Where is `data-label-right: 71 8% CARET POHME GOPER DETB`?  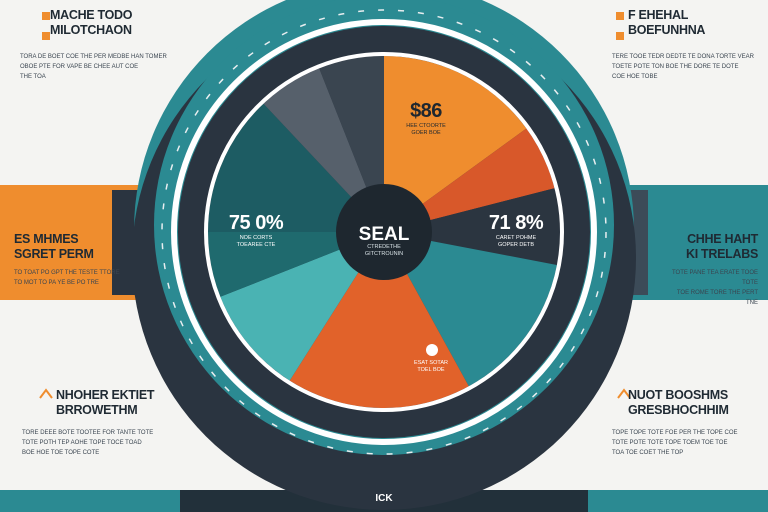 data-label-right: 71 8% CARET POHME GOPER DETB is located at coordinates (516, 230).